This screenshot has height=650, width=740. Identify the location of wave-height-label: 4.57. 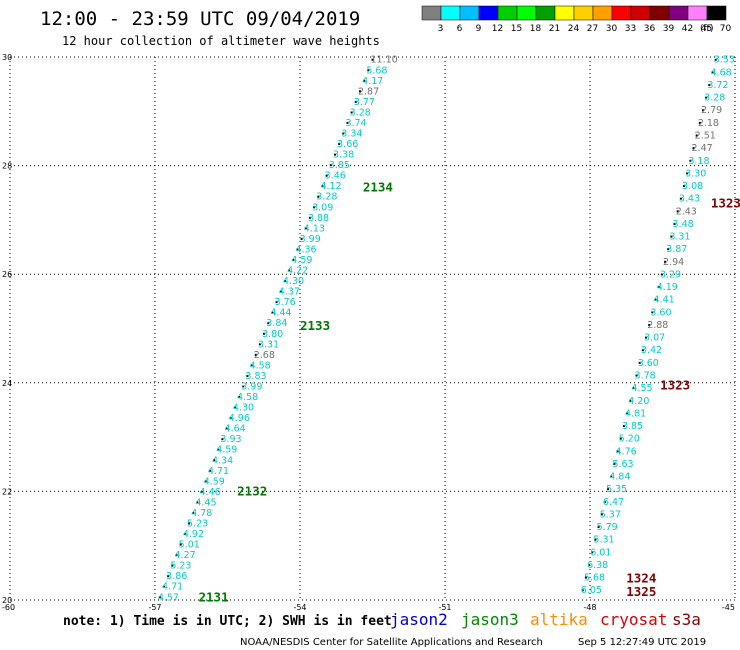
(168, 597).